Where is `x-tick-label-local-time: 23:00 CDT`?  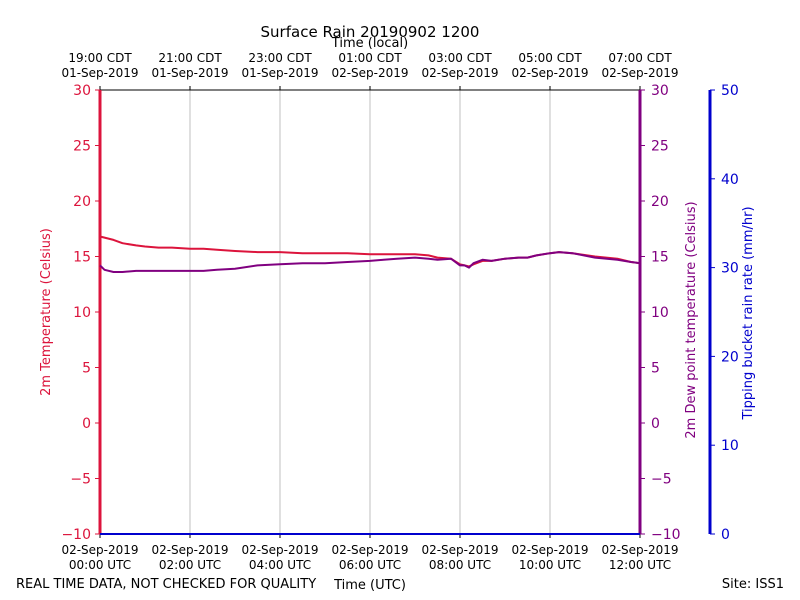
x-tick-label-local-time: 23:00 CDT is located at coordinates (280, 58).